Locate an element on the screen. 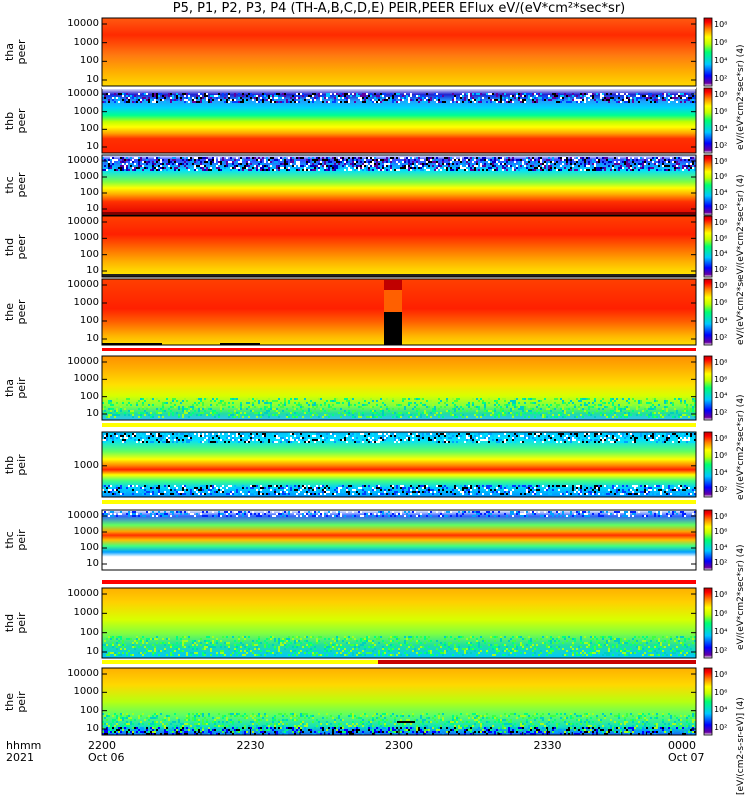 This screenshot has width=750, height=800. panel-label-the-peer: the peer is located at coordinates (15, 312).